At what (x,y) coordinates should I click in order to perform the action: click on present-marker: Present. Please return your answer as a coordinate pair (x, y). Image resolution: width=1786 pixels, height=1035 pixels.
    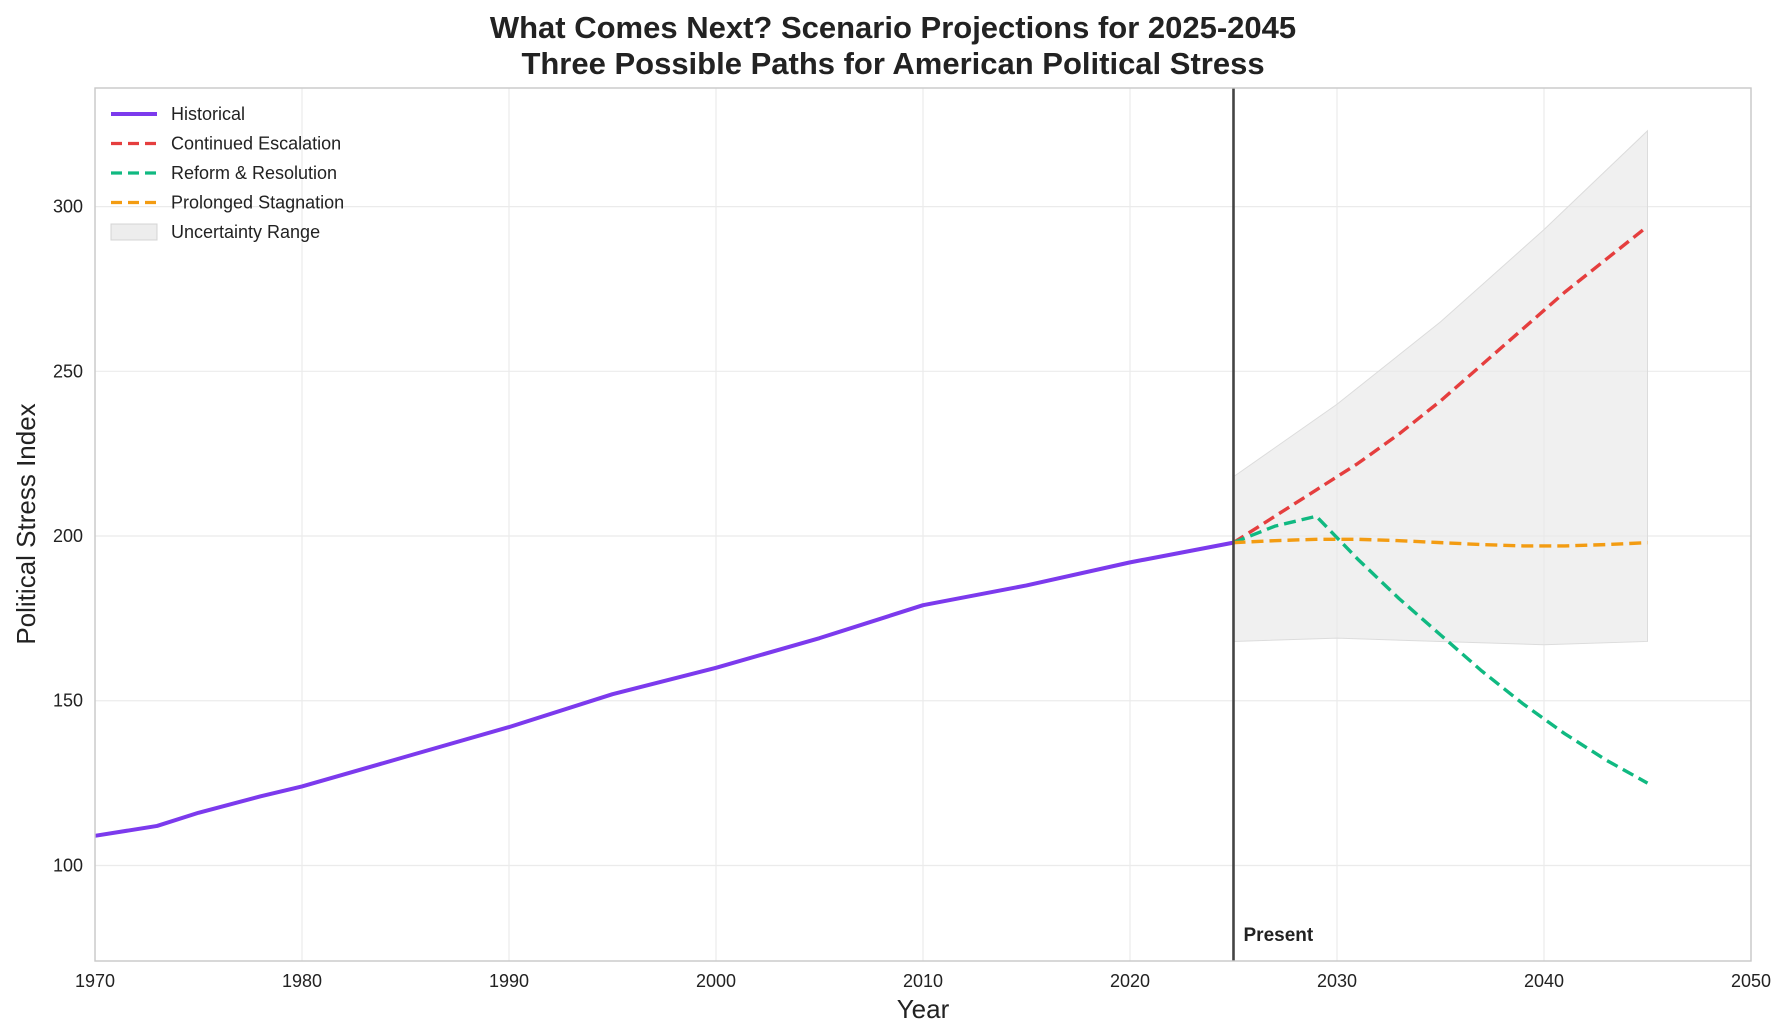
    Looking at the image, I should click on (1273, 524).